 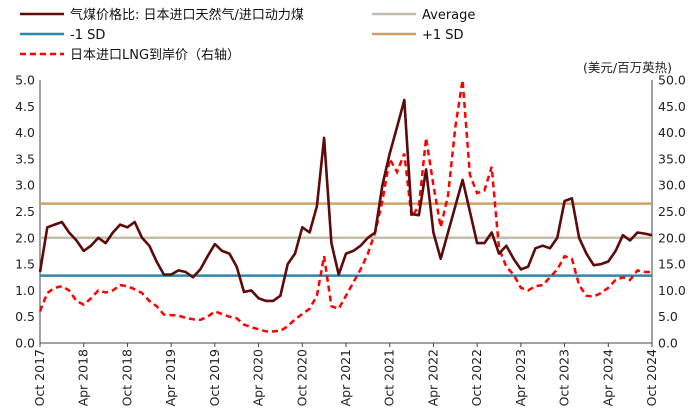 I want to click on x-tick-label: Apr 2021, so click(x=345, y=377).